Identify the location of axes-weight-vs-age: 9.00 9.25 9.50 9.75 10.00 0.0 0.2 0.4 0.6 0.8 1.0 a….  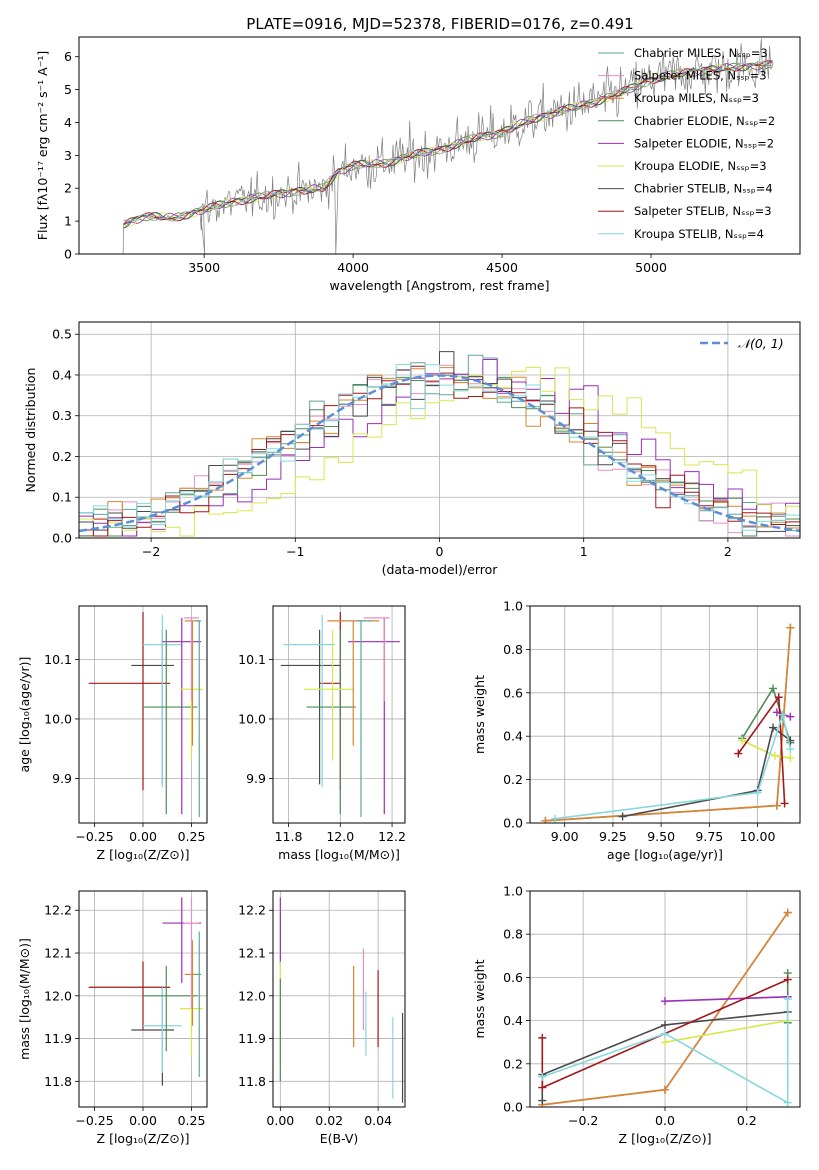
(636, 730).